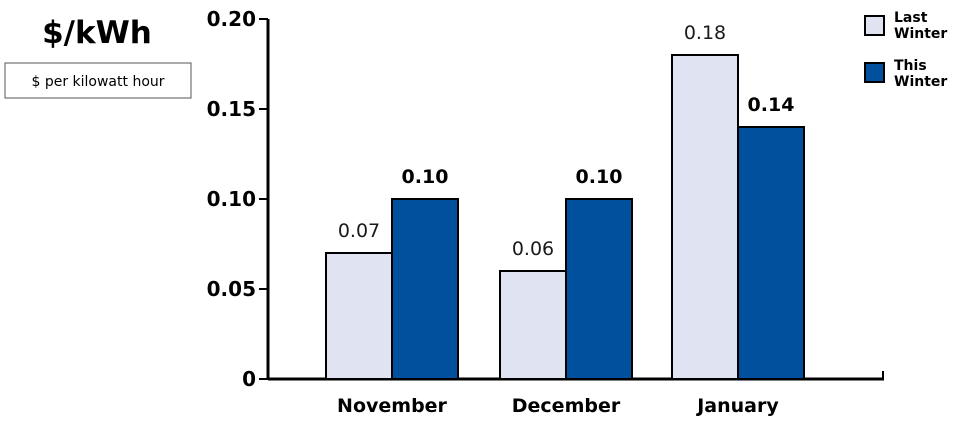  I want to click on legend-item-this-winter: This Winter, so click(905, 74).